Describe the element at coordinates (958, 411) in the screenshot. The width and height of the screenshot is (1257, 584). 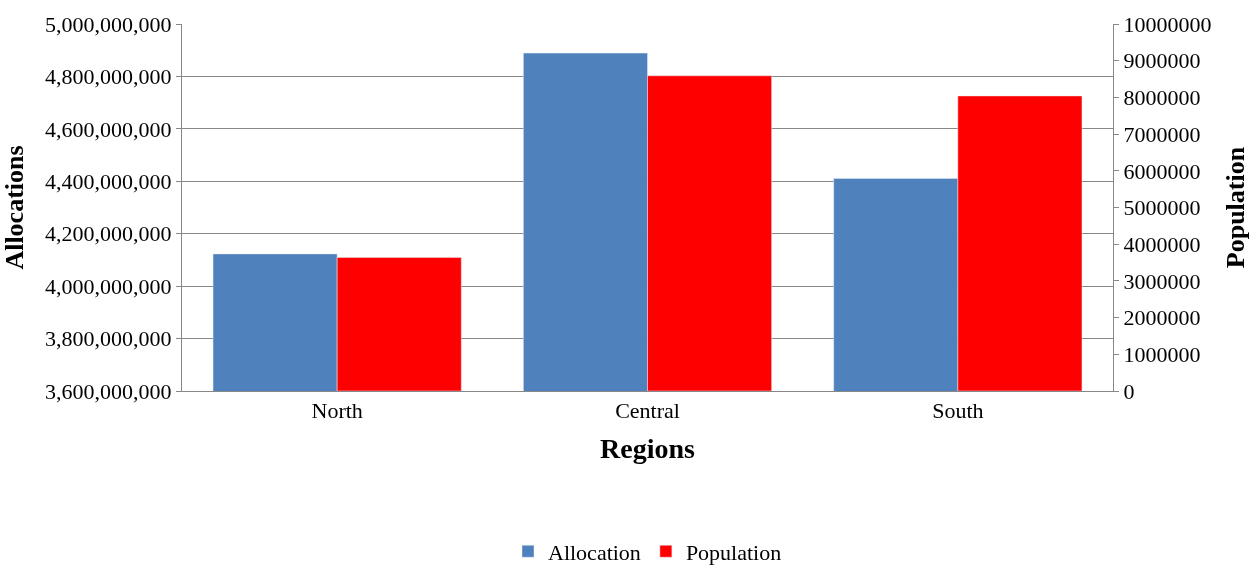
I see `x-tick-label: South` at that location.